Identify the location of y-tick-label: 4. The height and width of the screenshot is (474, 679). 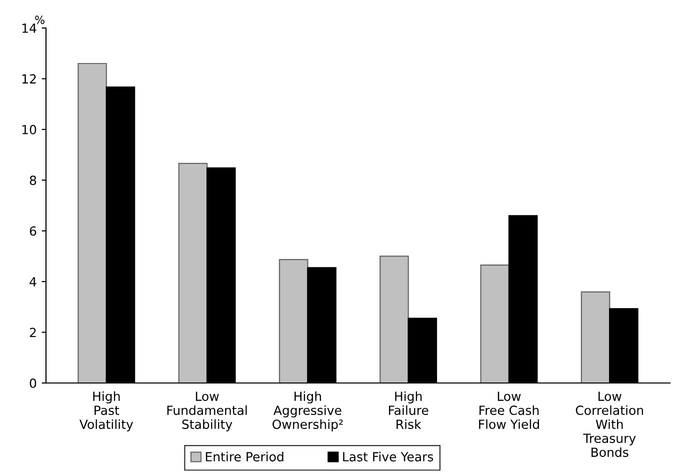
(33, 281).